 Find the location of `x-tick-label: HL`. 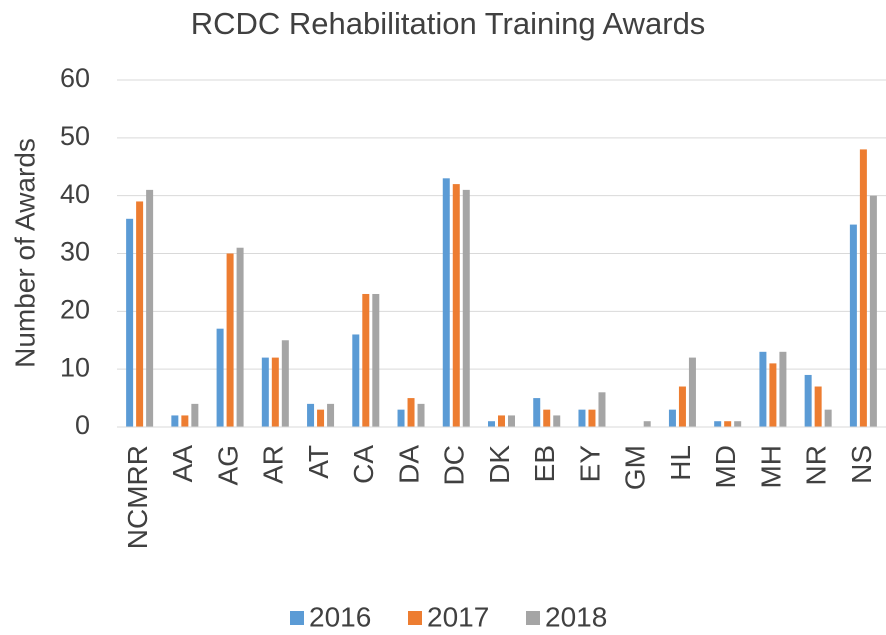

x-tick-label: HL is located at coordinates (680, 463).